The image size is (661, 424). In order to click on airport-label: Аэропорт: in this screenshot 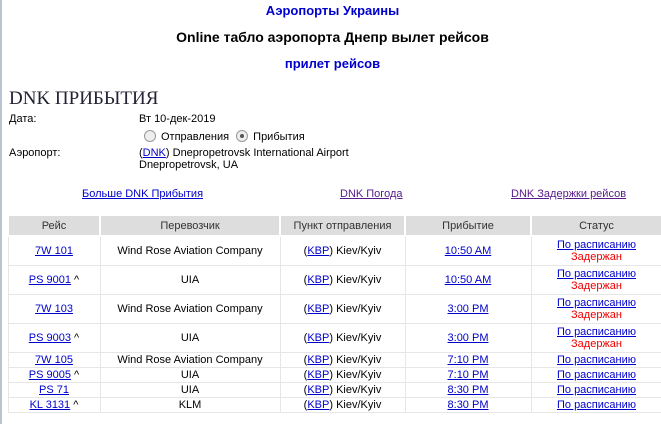, I will do `click(35, 153)`.